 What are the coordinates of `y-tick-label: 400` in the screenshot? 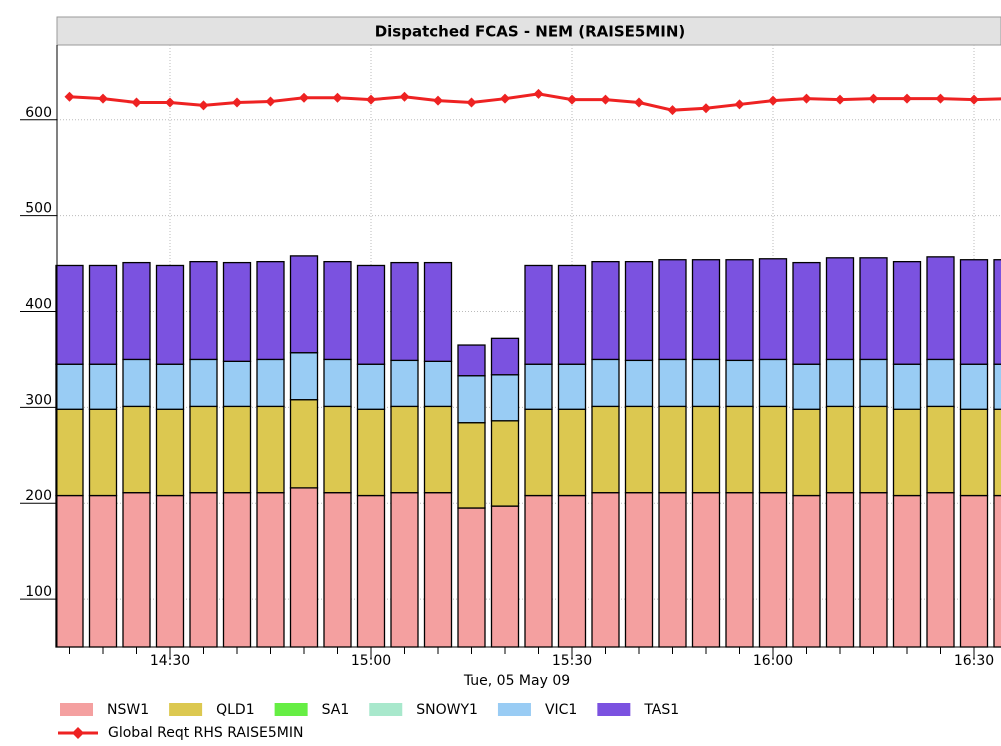 It's located at (38, 304).